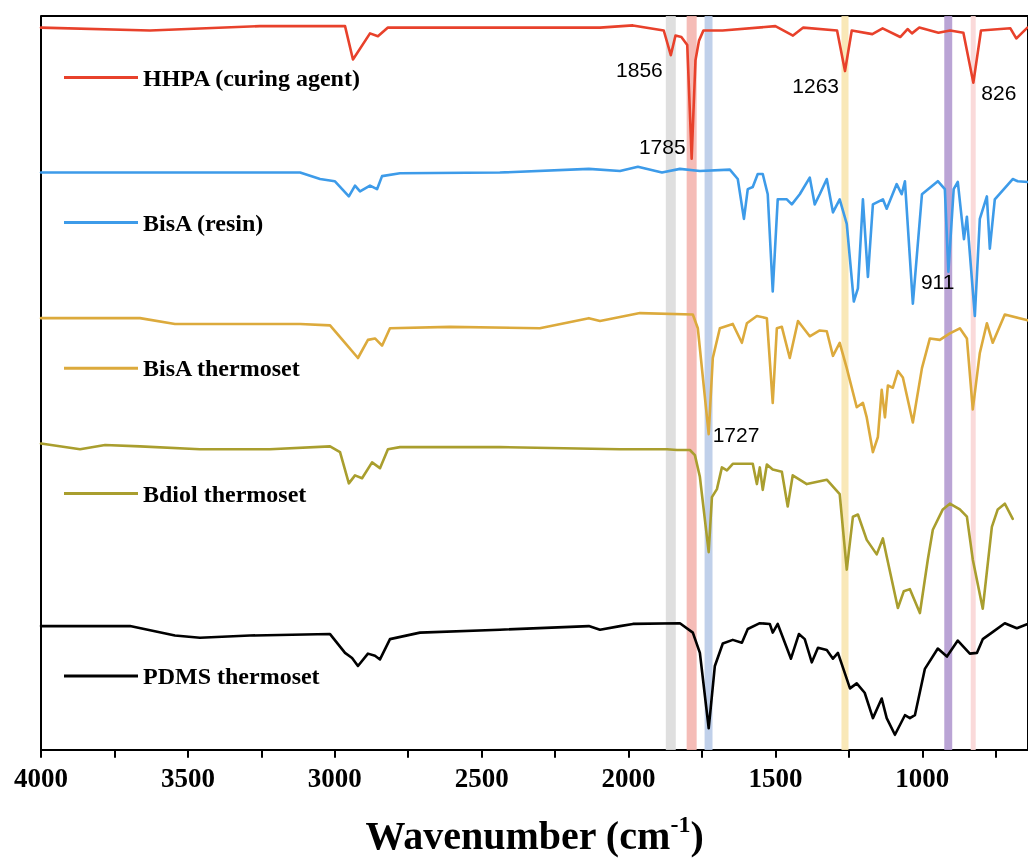 This screenshot has height=860, width=1028. What do you see at coordinates (251, 77) in the screenshot?
I see `legend-label: HHPA (curing agent)` at bounding box center [251, 77].